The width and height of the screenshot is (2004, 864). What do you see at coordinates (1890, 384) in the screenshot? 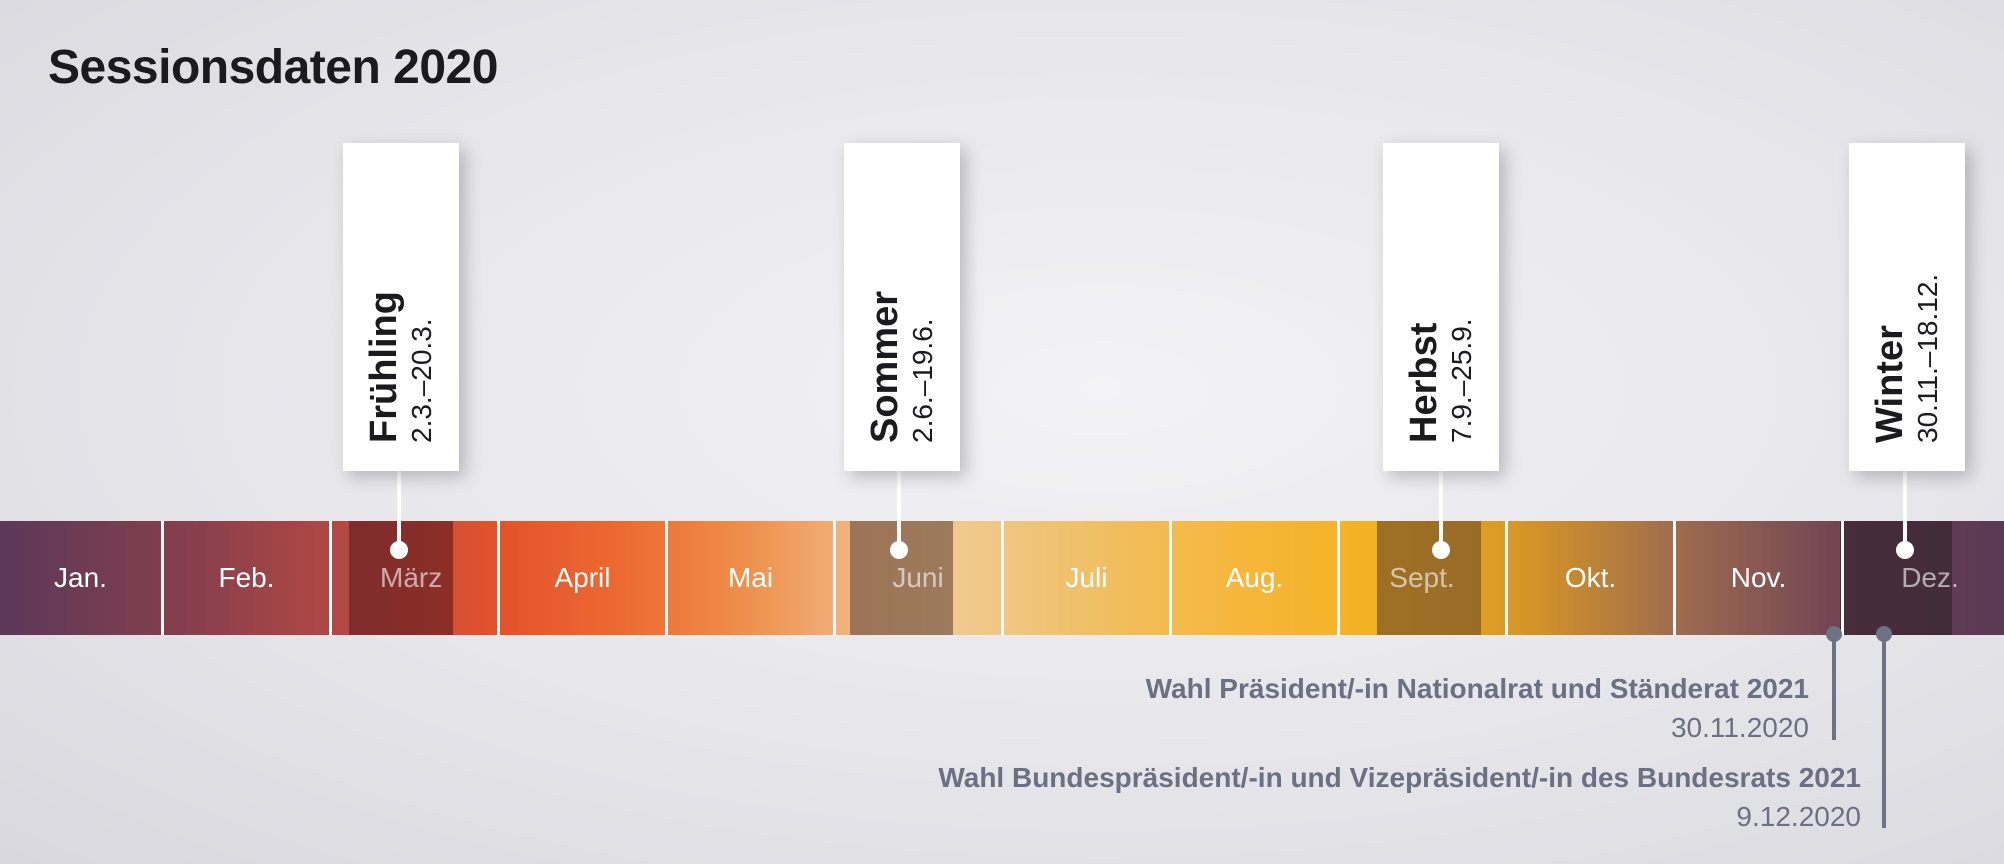
I see `session-season: Winter` at bounding box center [1890, 384].